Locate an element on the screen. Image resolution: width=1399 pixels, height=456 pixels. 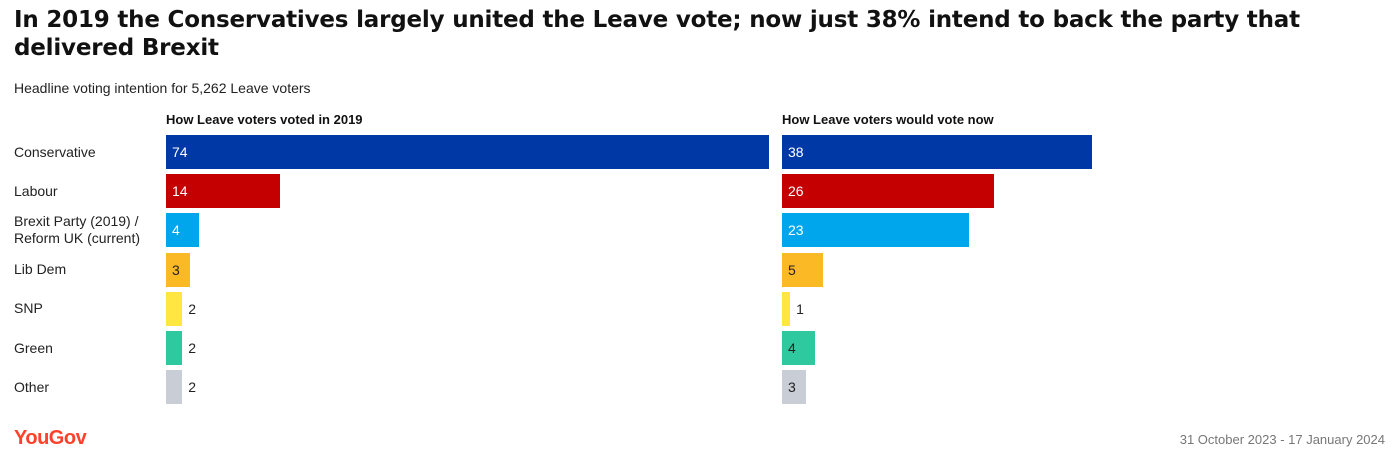
category-label: Other is located at coordinates (31, 387).